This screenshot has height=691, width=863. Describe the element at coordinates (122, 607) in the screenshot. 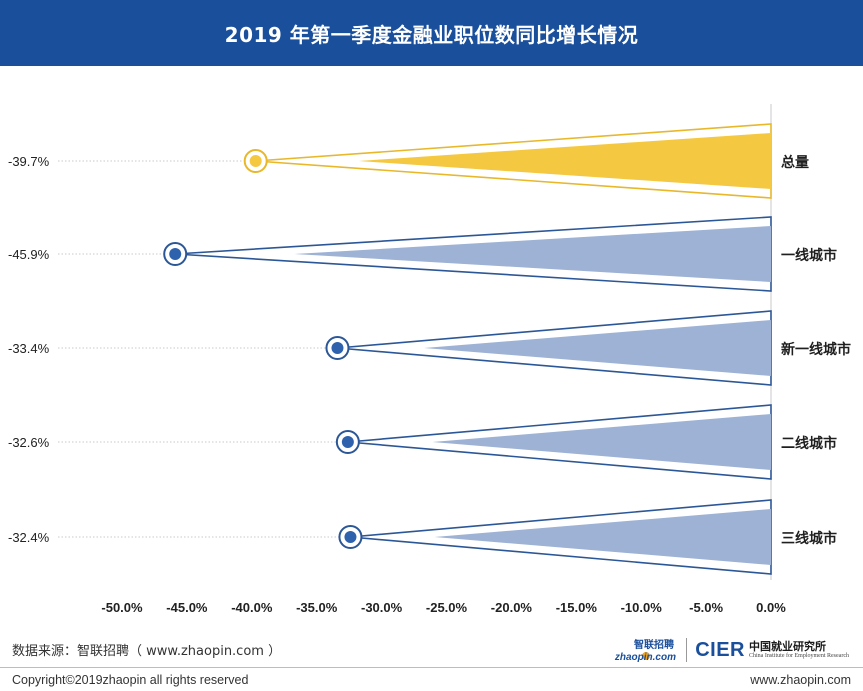

I see `x-tick-label-0: -50.0%` at that location.